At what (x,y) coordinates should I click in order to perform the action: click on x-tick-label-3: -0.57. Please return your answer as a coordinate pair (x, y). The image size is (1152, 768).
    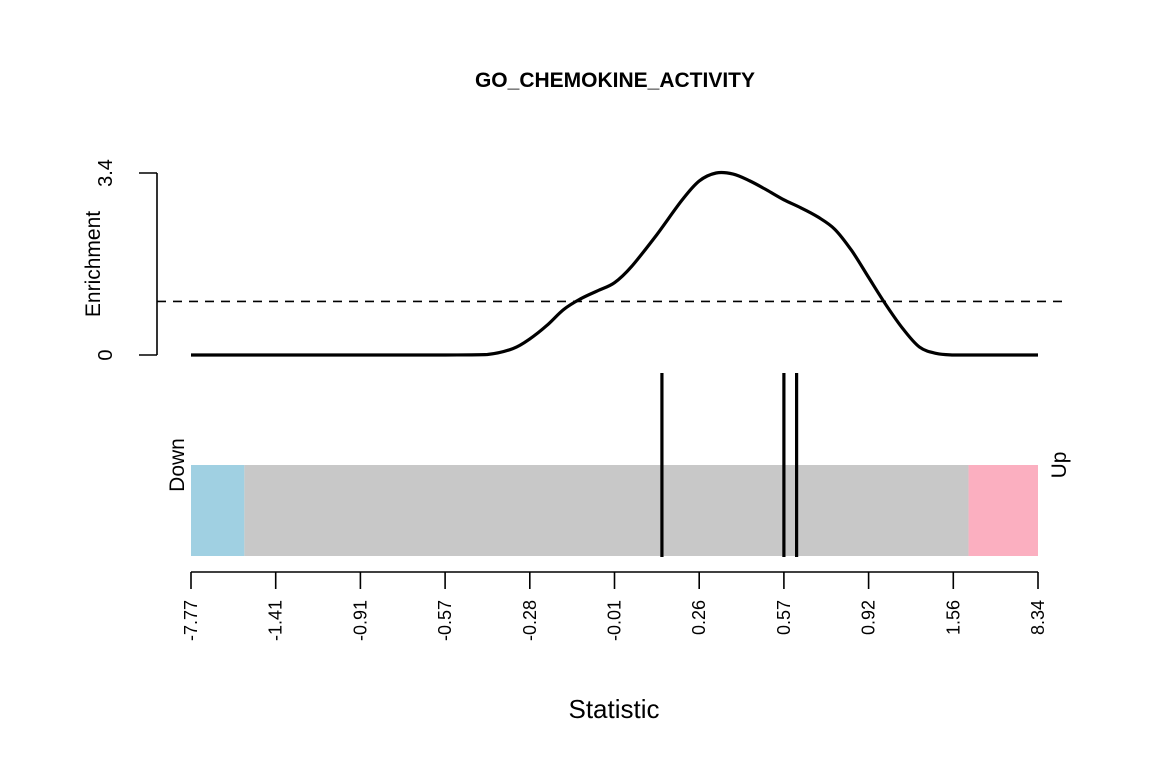
    Looking at the image, I should click on (445, 620).